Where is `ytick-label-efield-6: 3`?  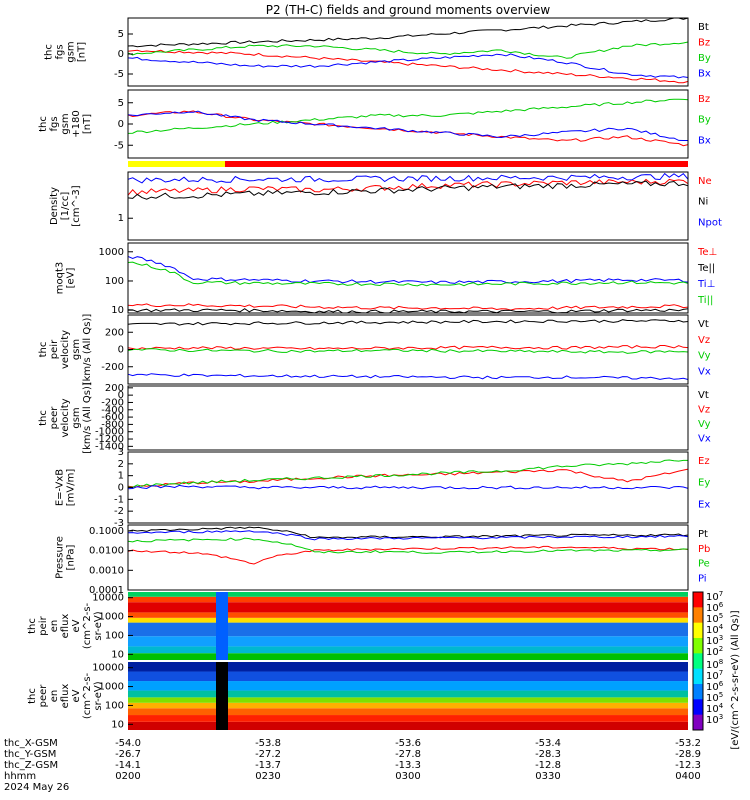
ytick-label-efield-6: 3 is located at coordinates (121, 452).